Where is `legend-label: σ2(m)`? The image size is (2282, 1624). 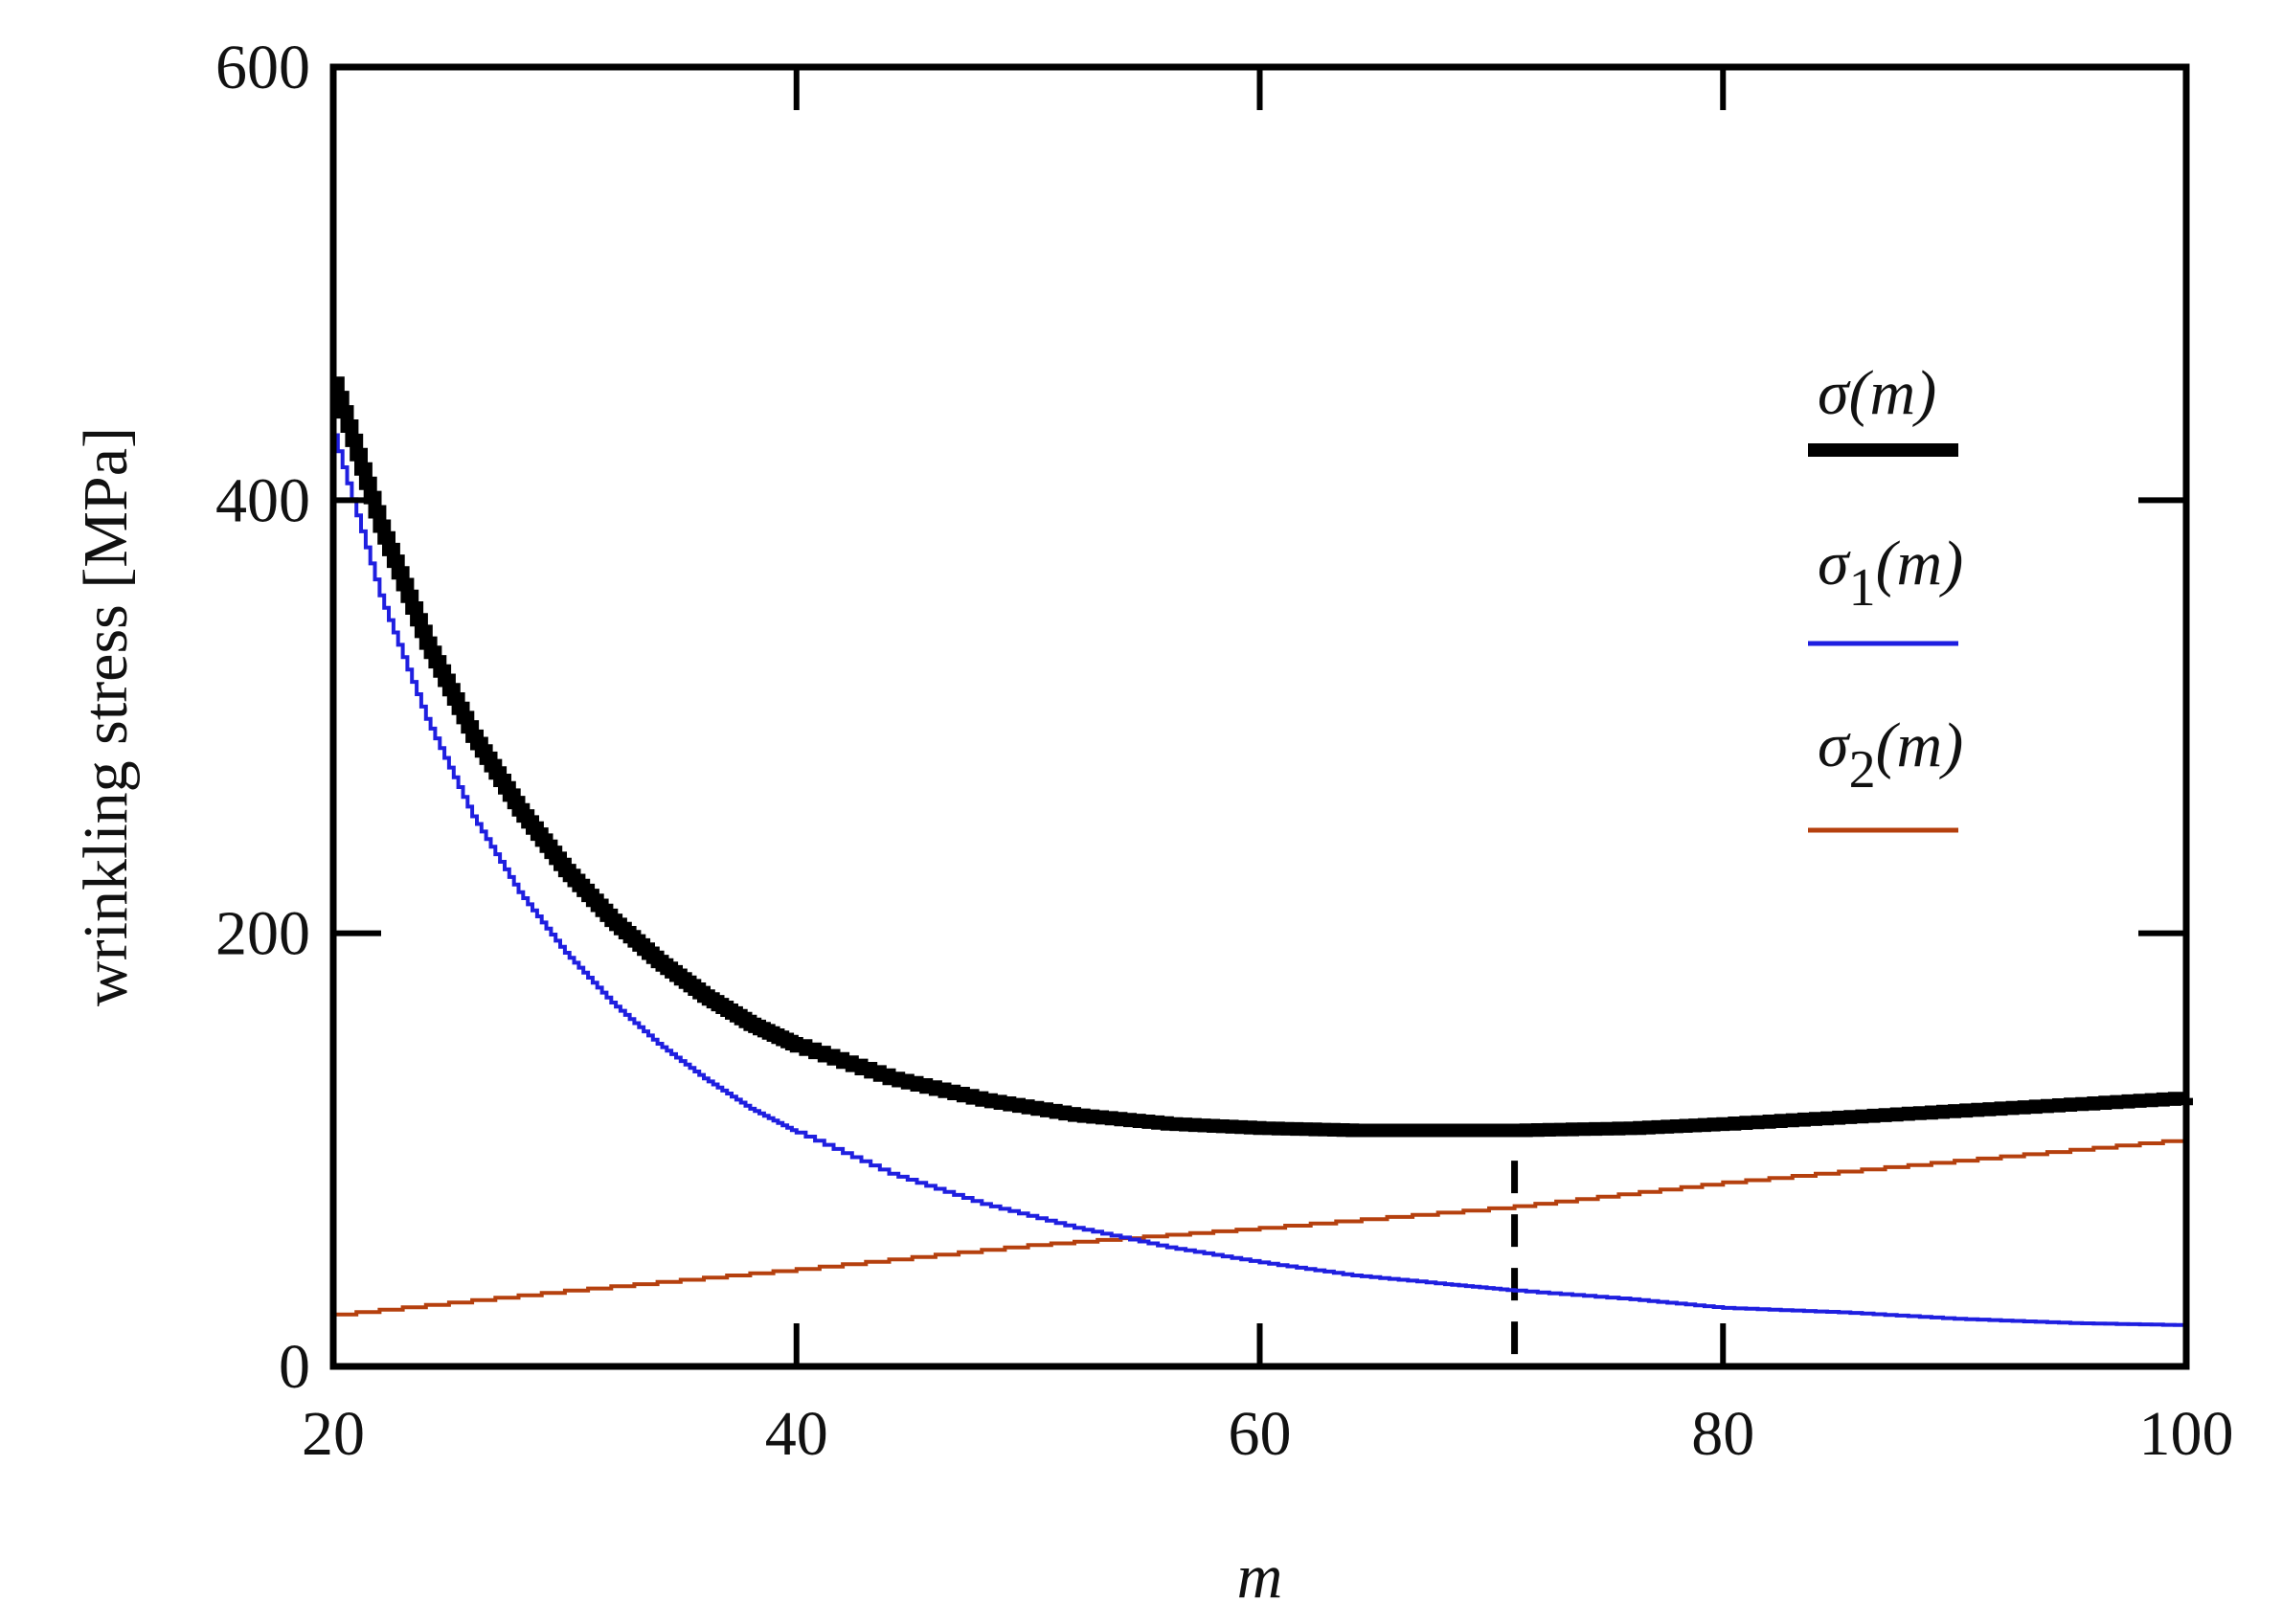 legend-label: σ2(m) is located at coordinates (1891, 755).